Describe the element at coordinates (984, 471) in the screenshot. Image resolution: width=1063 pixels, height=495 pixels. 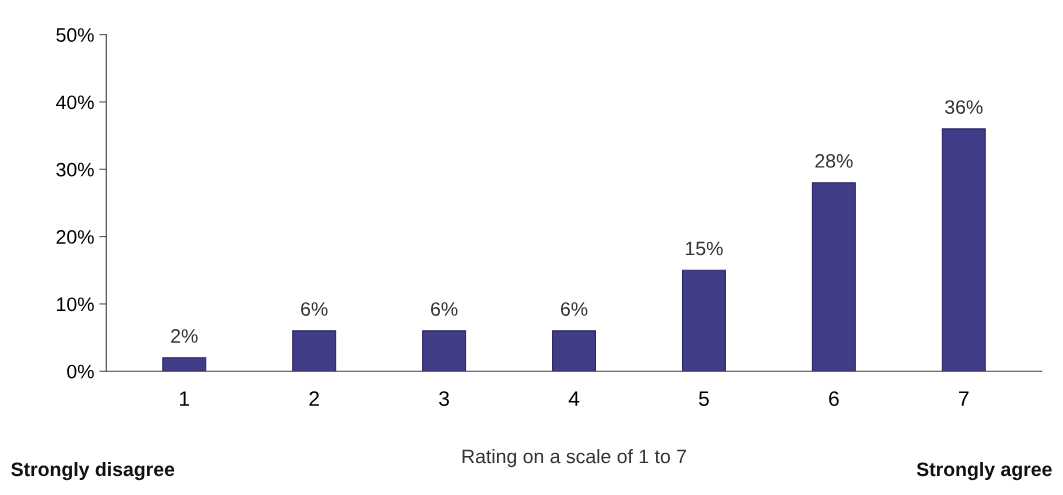
I see `text: Strongly agree` at that location.